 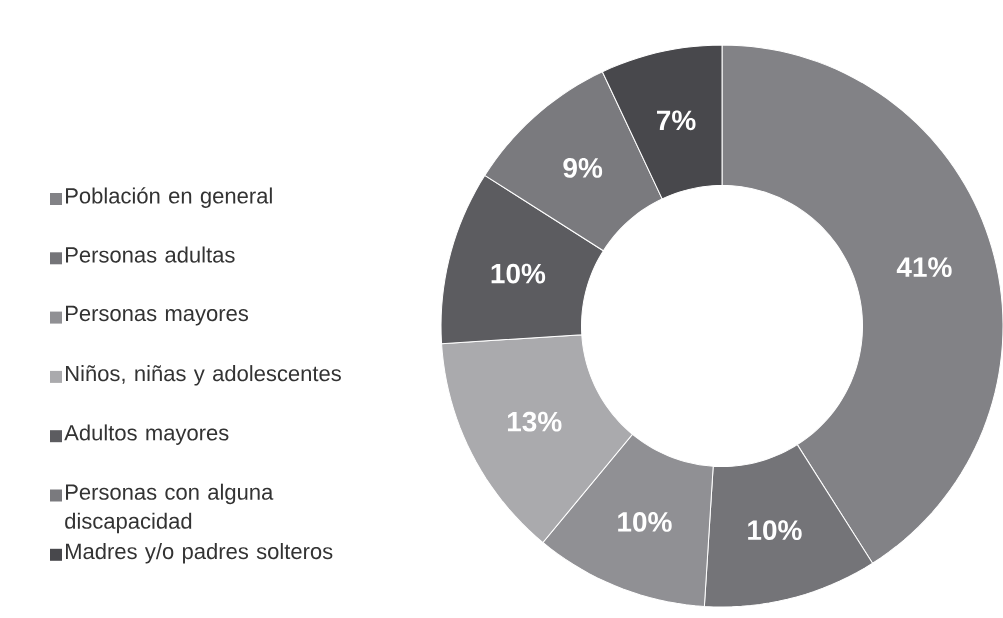 I want to click on legend-label: Adultos mayores, so click(x=146, y=434).